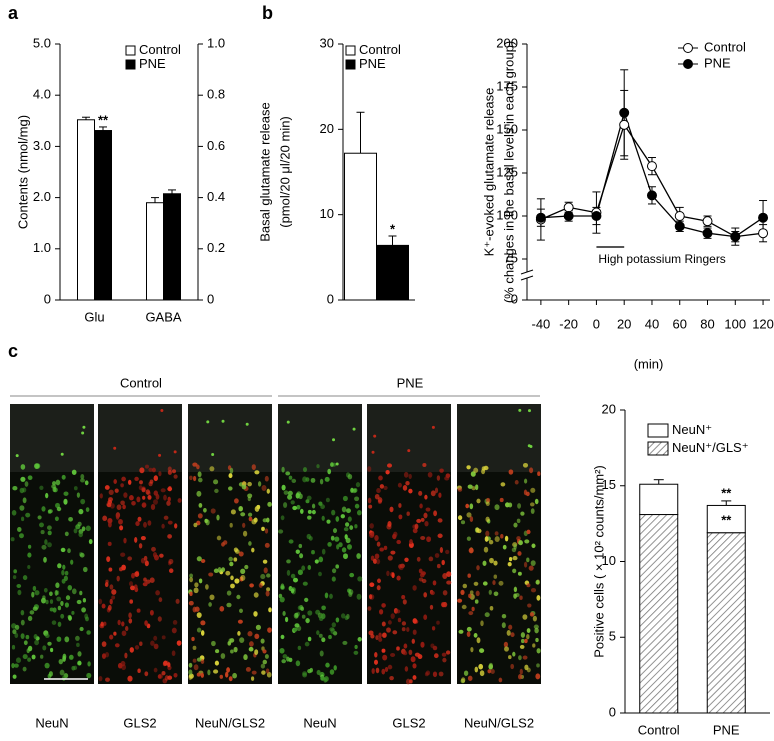 This screenshot has width=774, height=741. I want to click on y-axis-label: Basal glutamate release, so click(264, 171).